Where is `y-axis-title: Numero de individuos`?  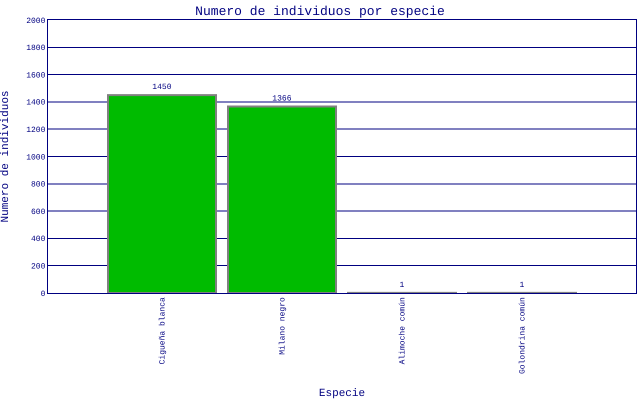
y-axis-title: Numero de individuos is located at coordinates (6, 156).